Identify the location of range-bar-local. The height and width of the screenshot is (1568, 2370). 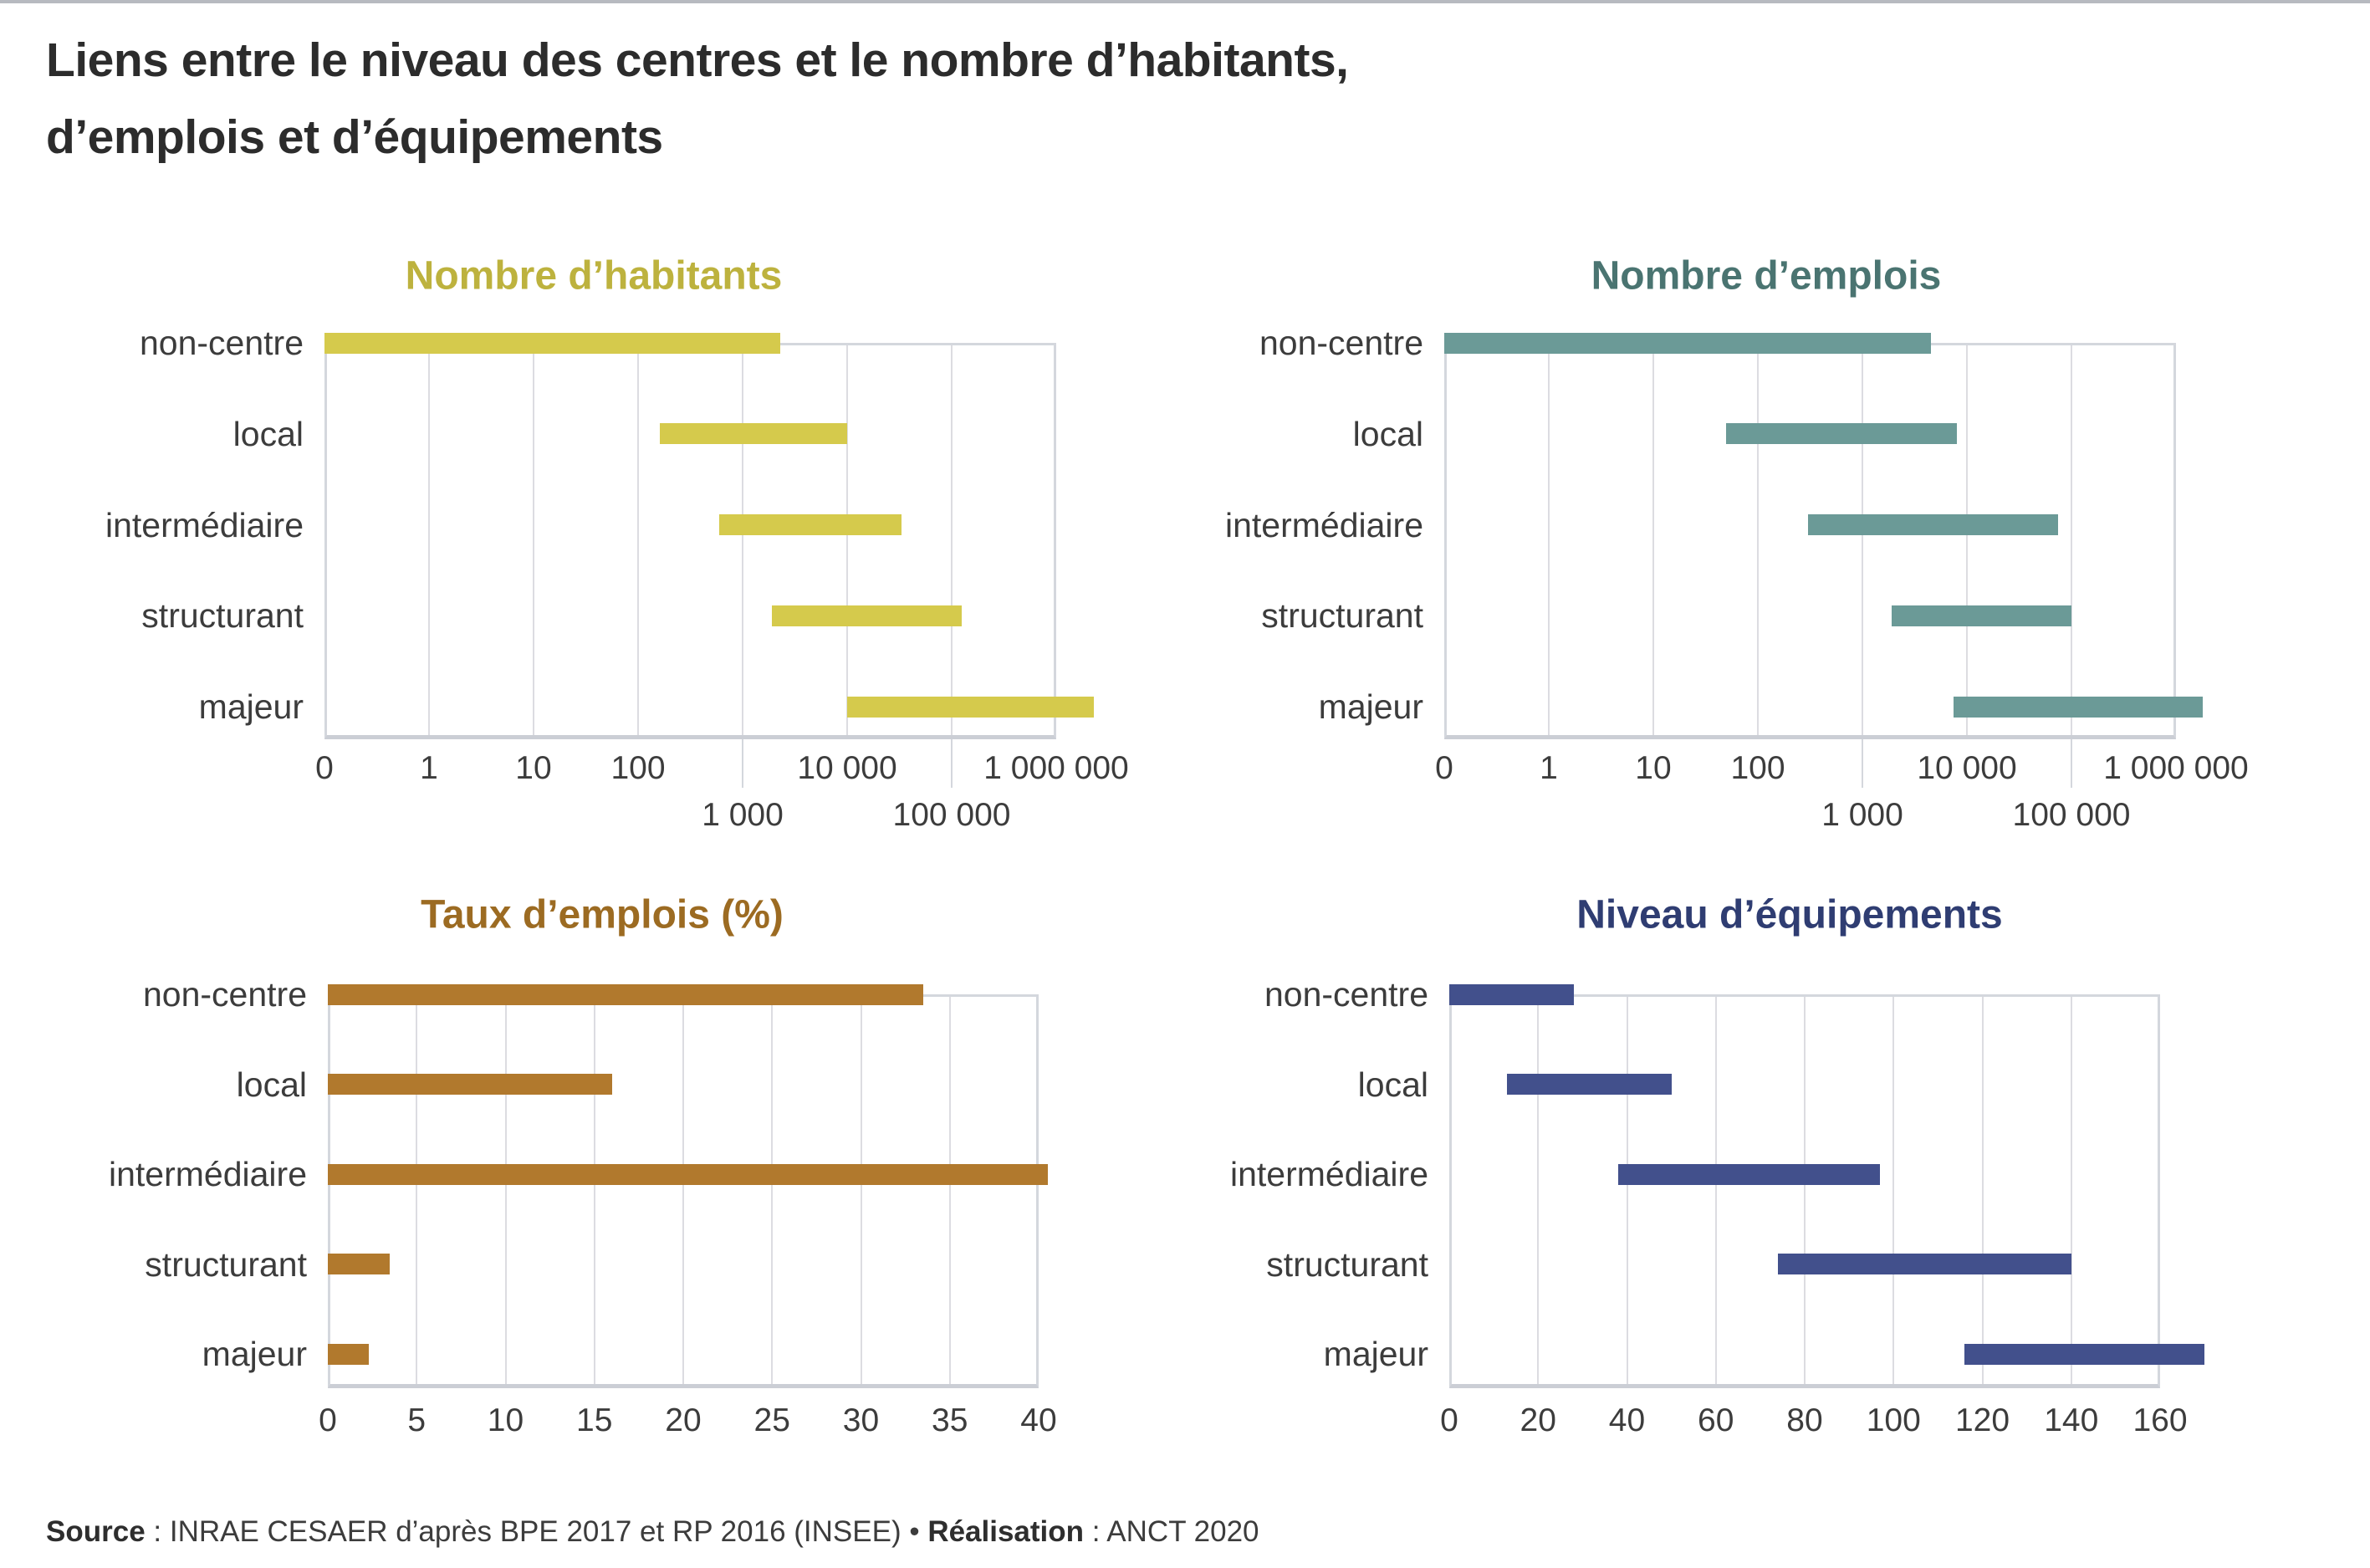
(1589, 1084).